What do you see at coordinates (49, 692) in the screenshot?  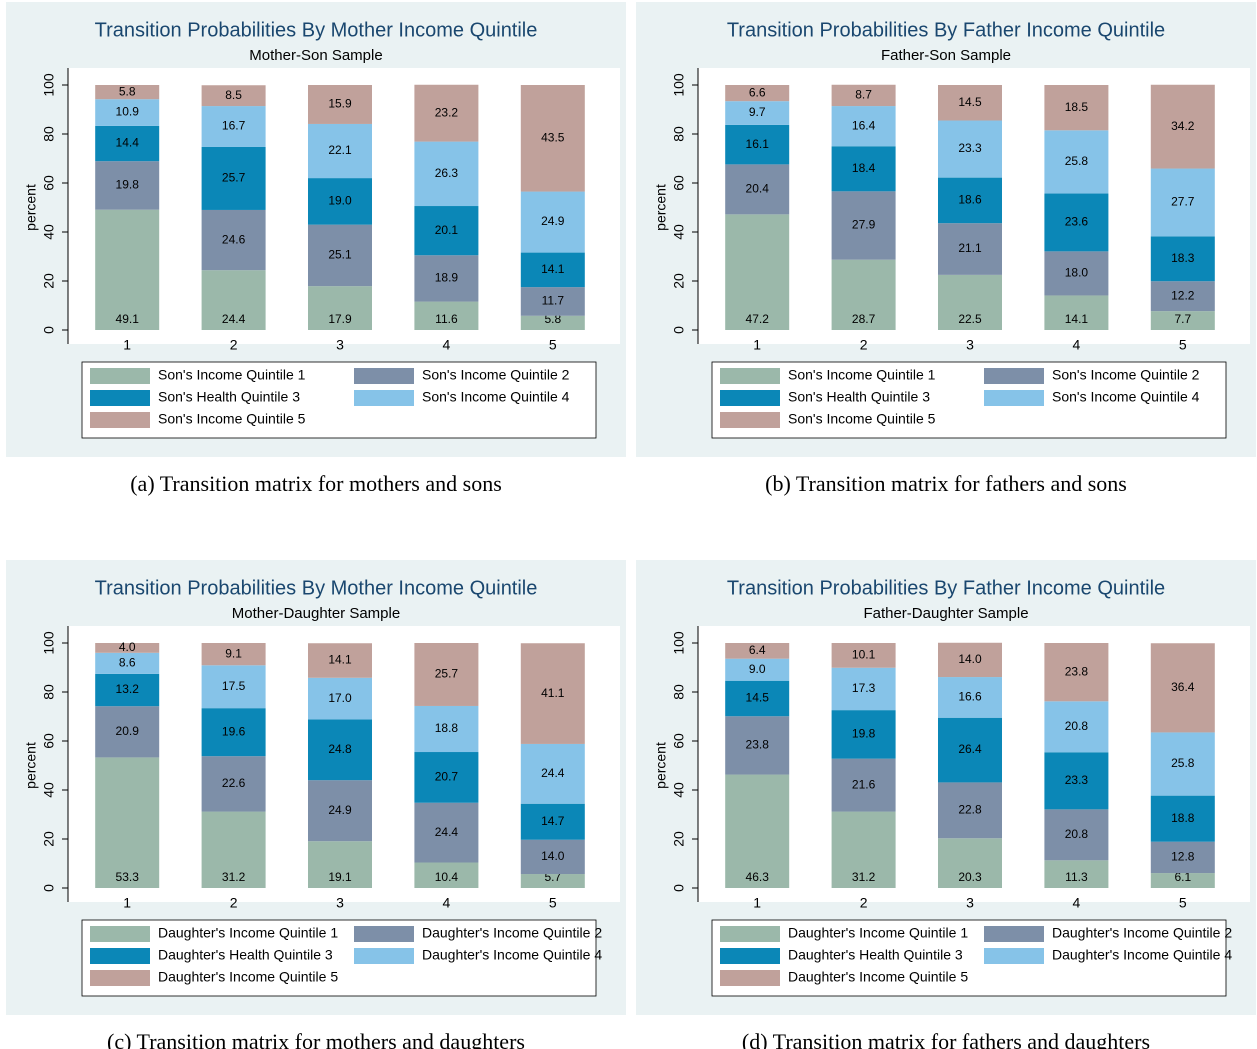 I see `y-tick-label: 80` at bounding box center [49, 692].